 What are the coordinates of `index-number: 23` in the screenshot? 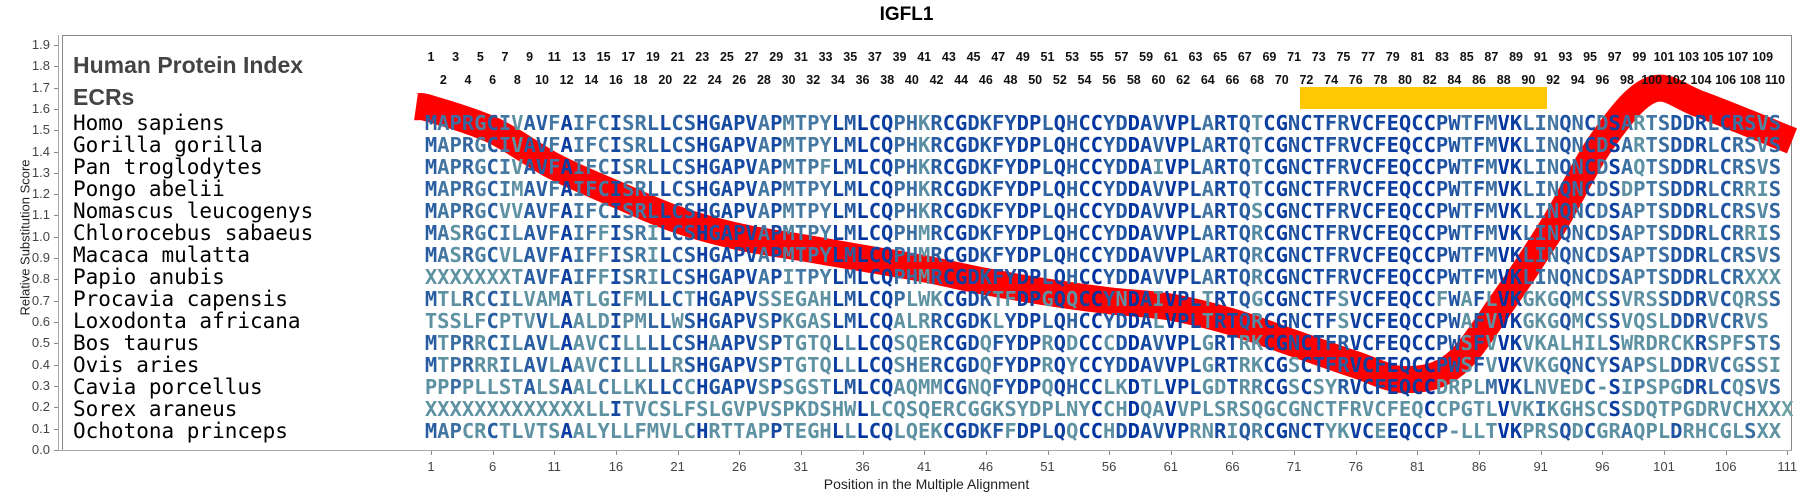 It's located at (702, 57).